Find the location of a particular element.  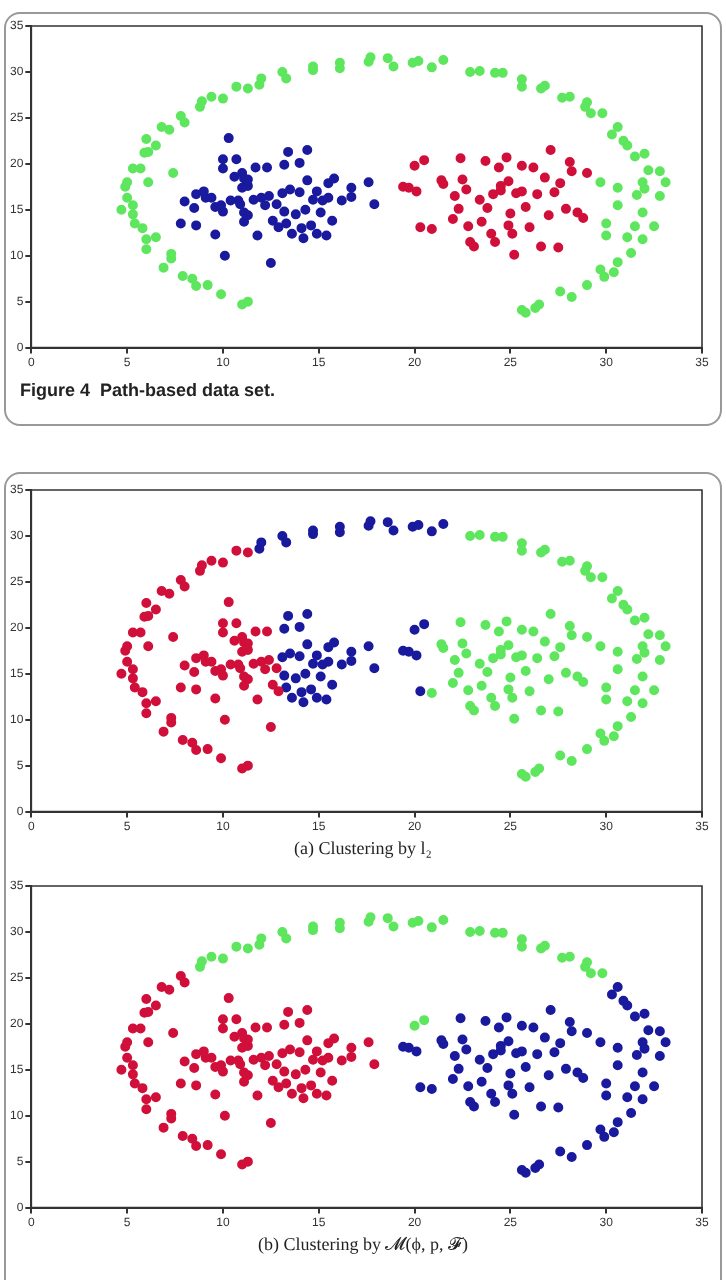

text: (a) Clustering by l₂ is located at coordinates (363, 848).